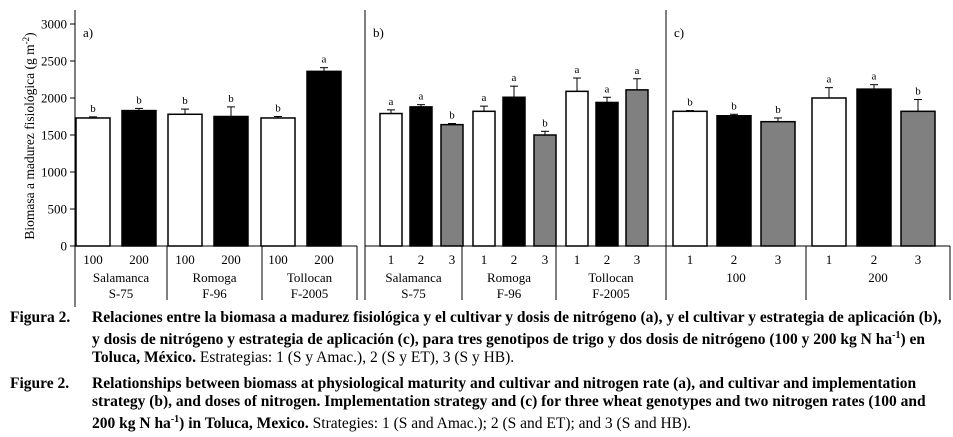  What do you see at coordinates (64, 246) in the screenshot?
I see `y-tick-label: 0` at bounding box center [64, 246].